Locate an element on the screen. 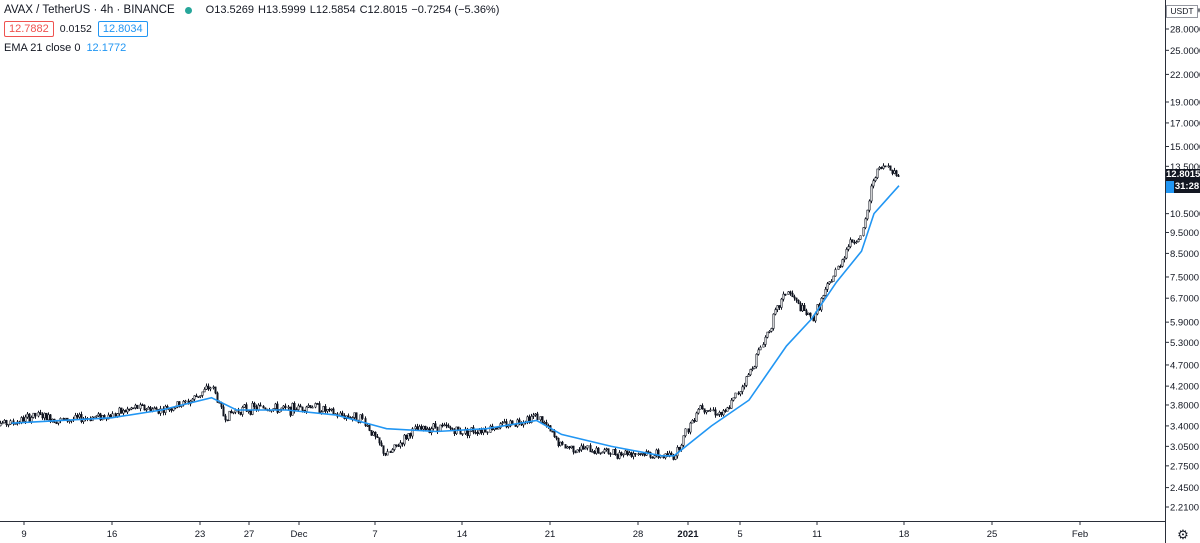 The height and width of the screenshot is (543, 1200). symbol-title: AVAX / TetherUS · 4h · BINANCE is located at coordinates (89, 10).